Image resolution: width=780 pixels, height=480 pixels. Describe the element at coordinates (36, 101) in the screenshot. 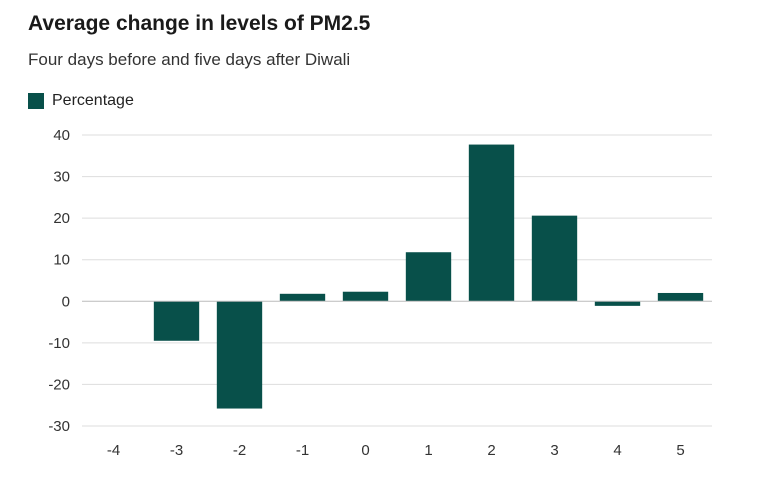

I see `legend-swatch` at that location.